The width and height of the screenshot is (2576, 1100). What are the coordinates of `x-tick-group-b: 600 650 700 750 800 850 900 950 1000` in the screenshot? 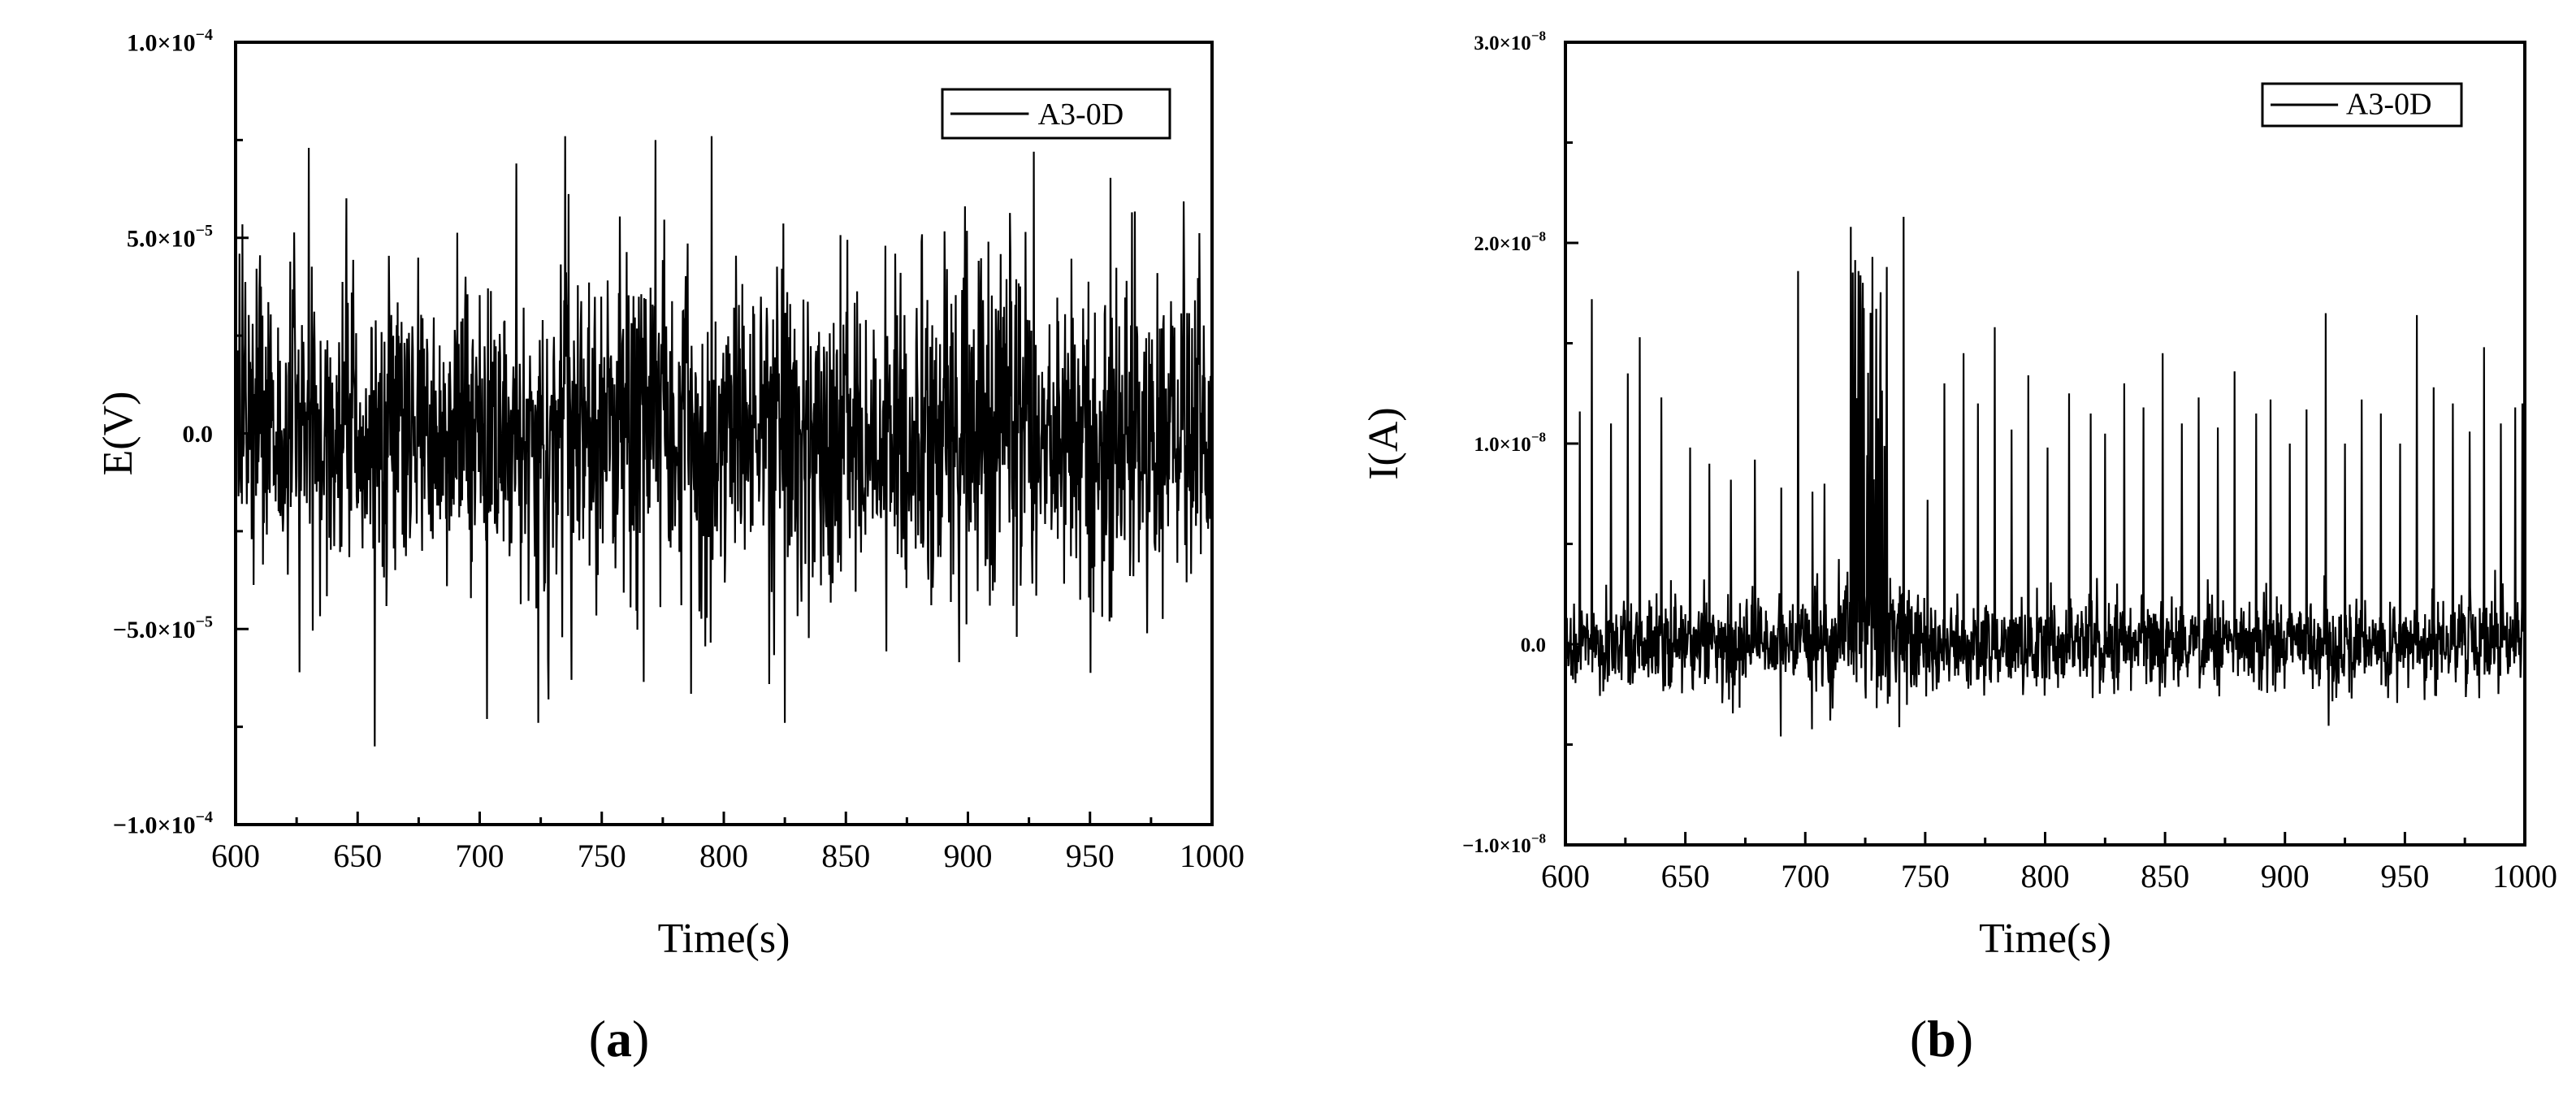 It's located at (2049, 863).